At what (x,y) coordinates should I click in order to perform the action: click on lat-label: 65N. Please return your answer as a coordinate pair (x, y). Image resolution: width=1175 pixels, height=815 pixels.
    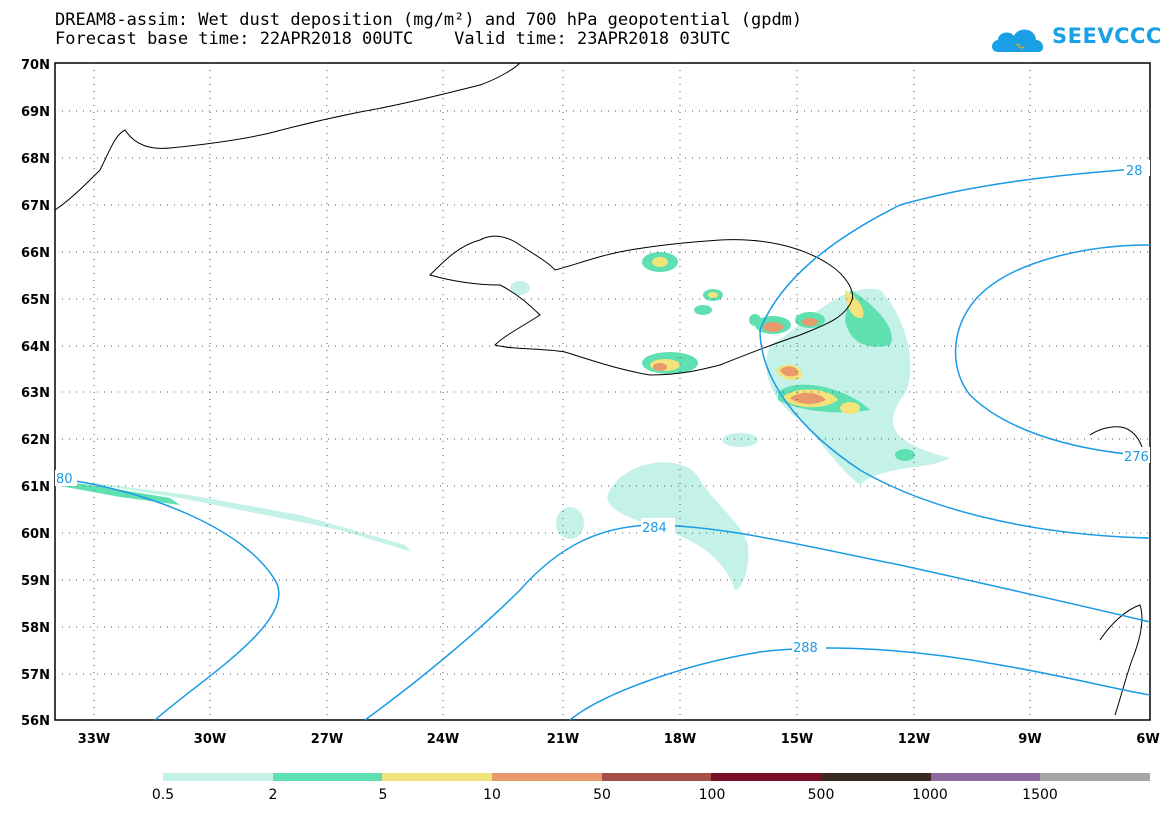
    Looking at the image, I should click on (35, 300).